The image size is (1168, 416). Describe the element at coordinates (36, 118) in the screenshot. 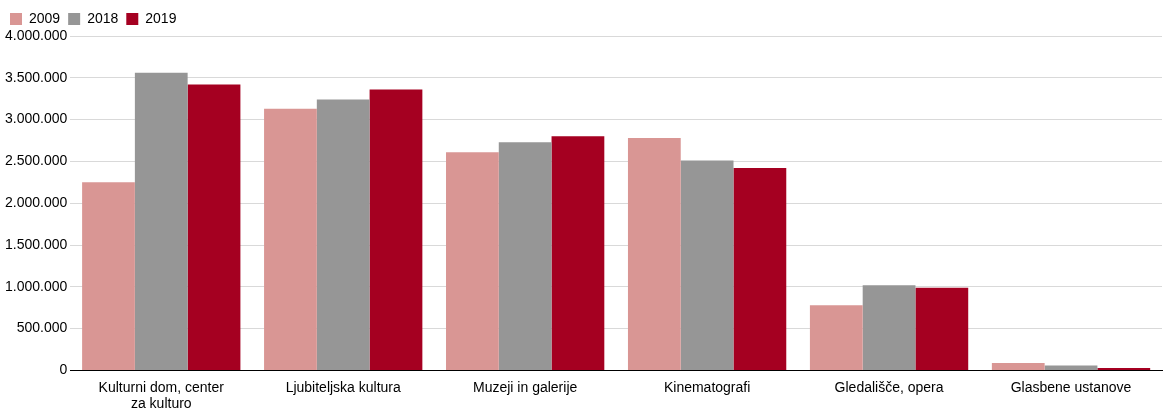

I see `y-tick-label: 3.000.000` at that location.